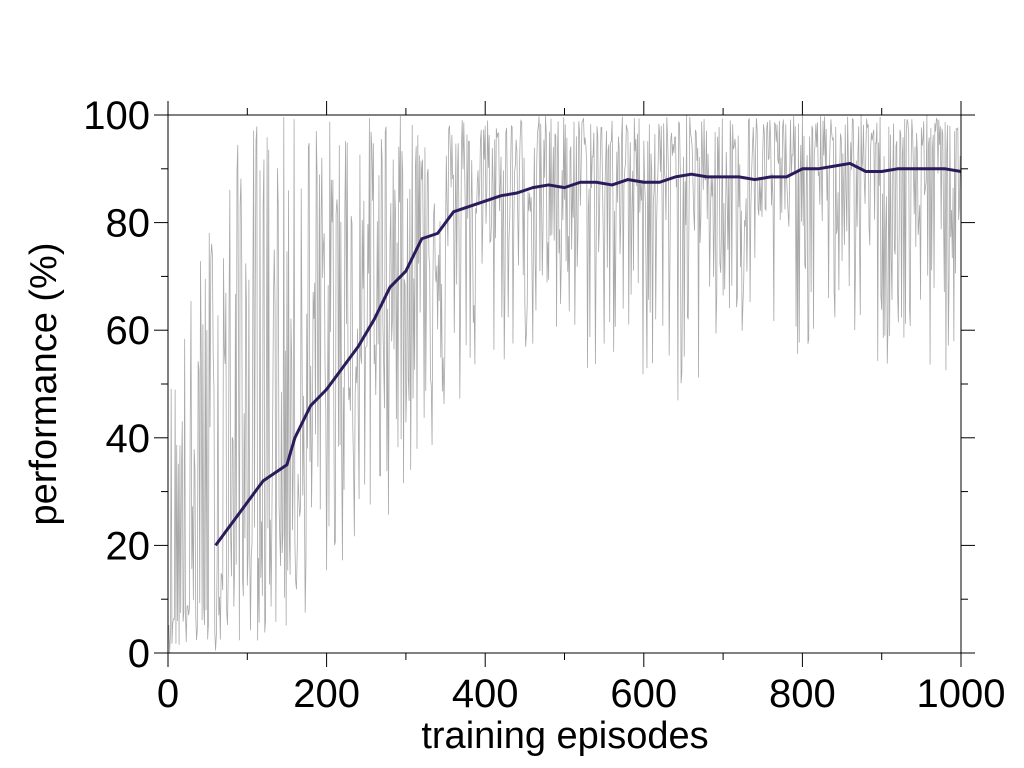 The width and height of the screenshot is (1024, 768). I want to click on x-tick-label: 200, so click(326, 694).